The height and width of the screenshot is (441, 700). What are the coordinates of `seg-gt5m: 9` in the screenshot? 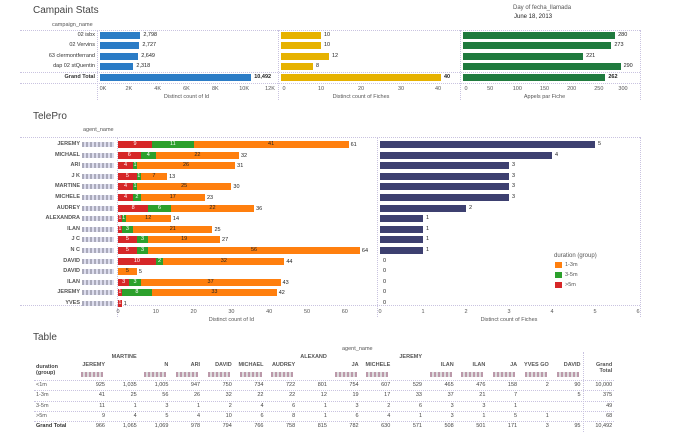 It's located at (135, 144).